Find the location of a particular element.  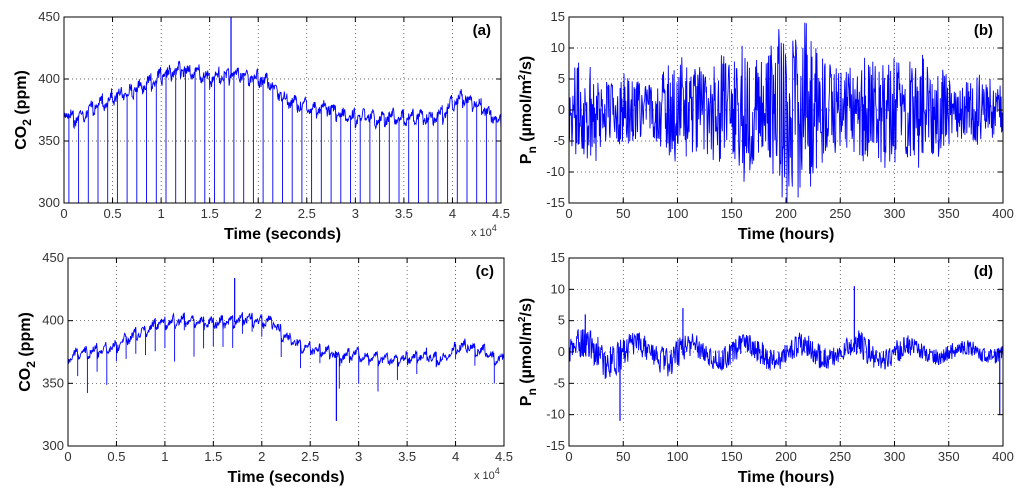

y-tick-label: 15 is located at coordinates (558, 16).